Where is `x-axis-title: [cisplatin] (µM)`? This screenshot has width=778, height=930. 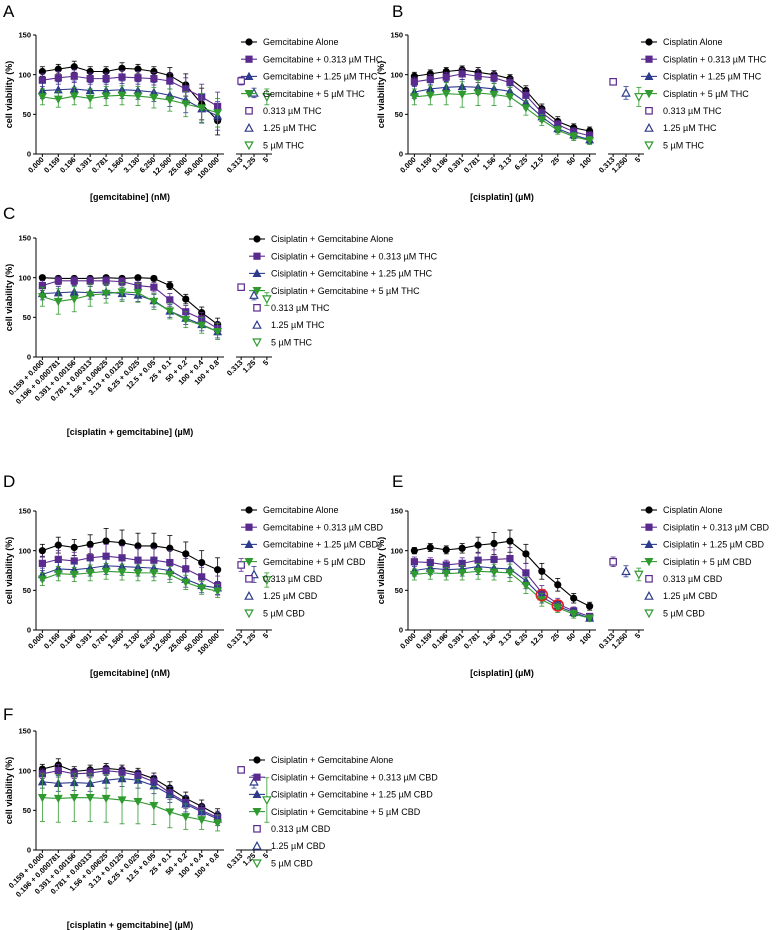
x-axis-title: [cisplatin] (µM) is located at coordinates (502, 197).